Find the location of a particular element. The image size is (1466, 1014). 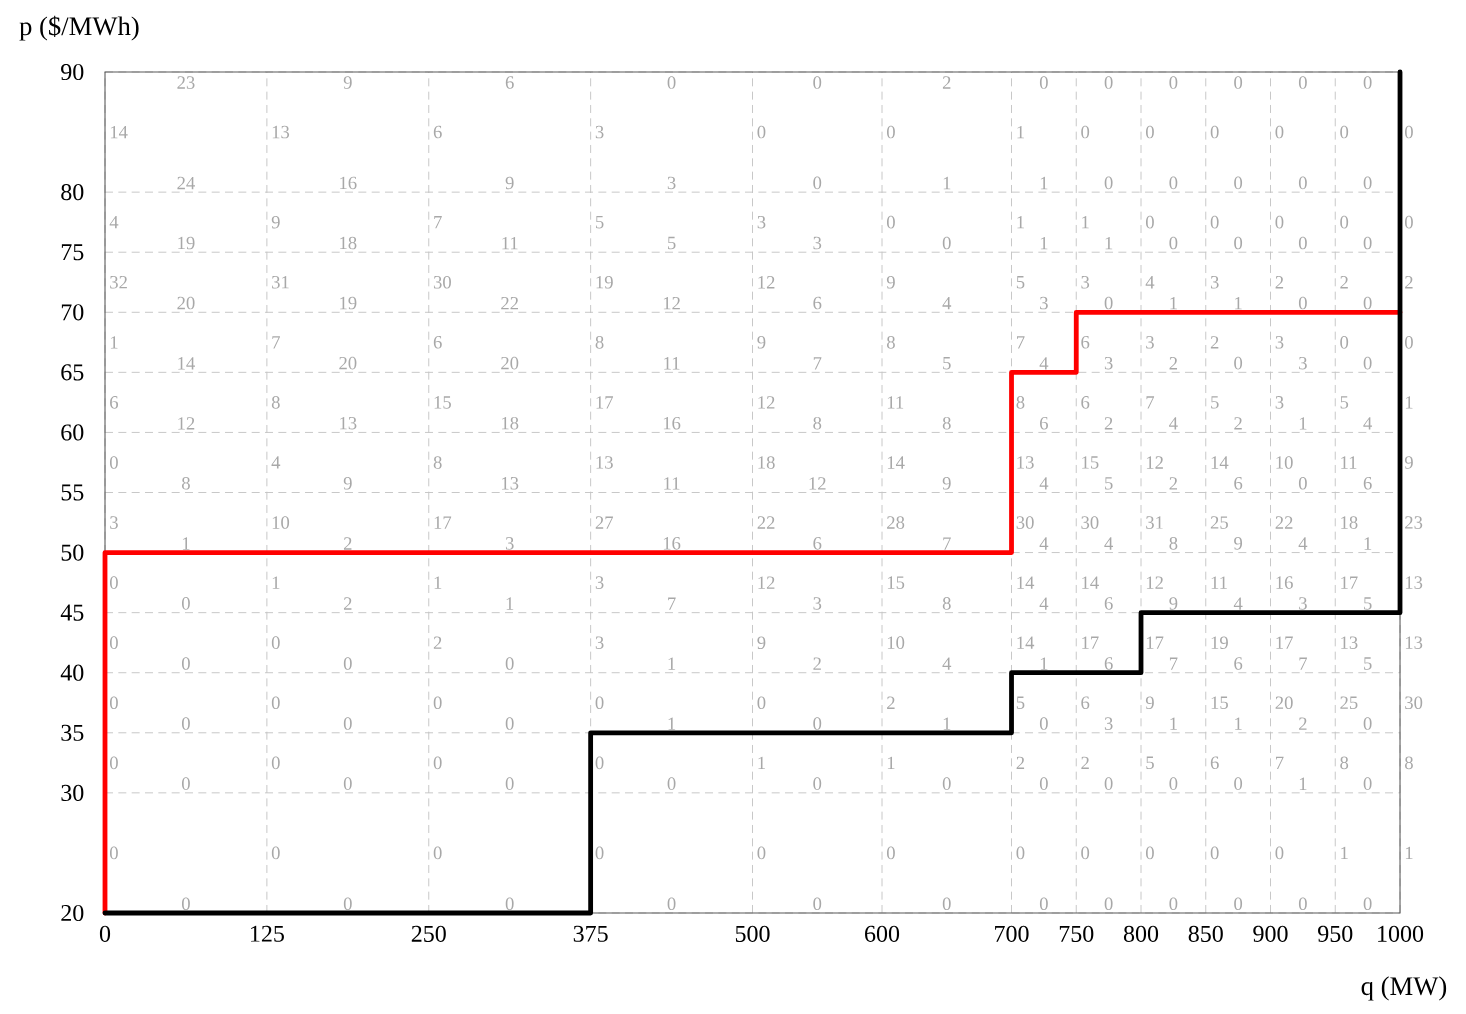

annotation: 24 is located at coordinates (186, 183).